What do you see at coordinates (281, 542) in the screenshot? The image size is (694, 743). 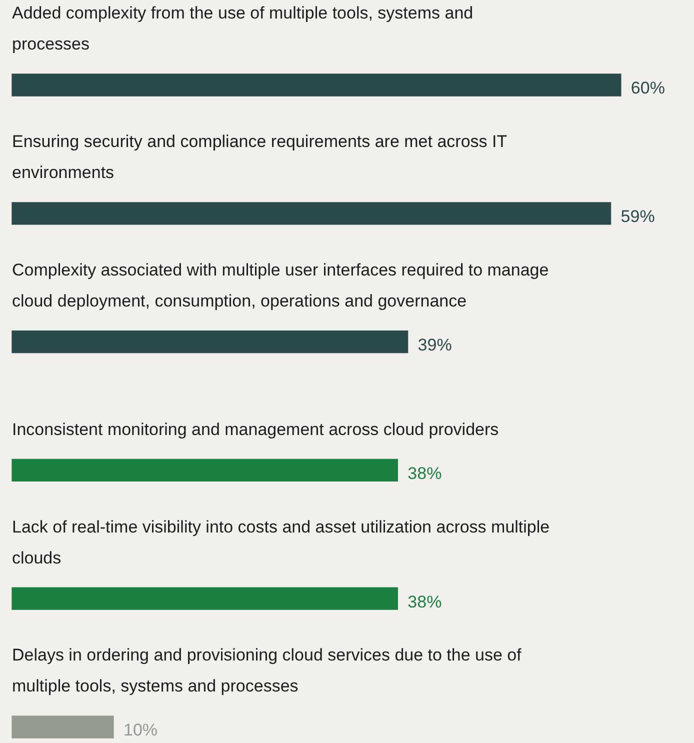 I see `y-tick-label: Lack of real-time visibility into costs and asset utilization across multiple clouds` at bounding box center [281, 542].